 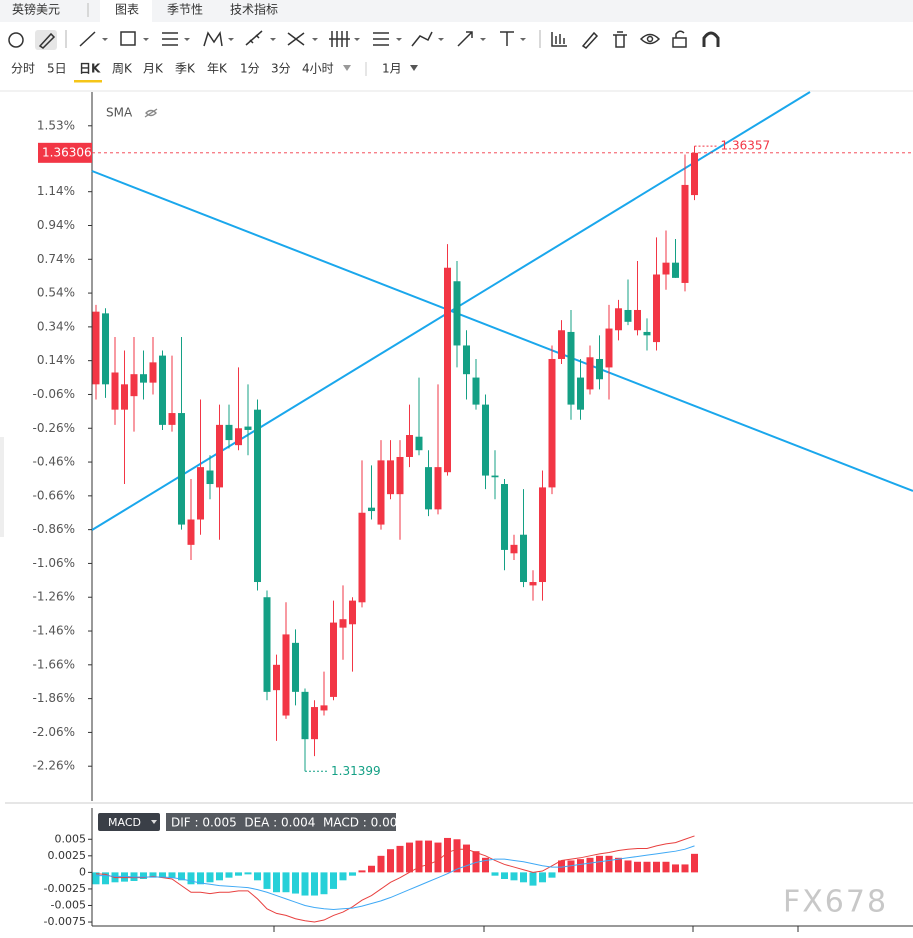 What do you see at coordinates (250, 69) in the screenshot?
I see `period: 1分` at bounding box center [250, 69].